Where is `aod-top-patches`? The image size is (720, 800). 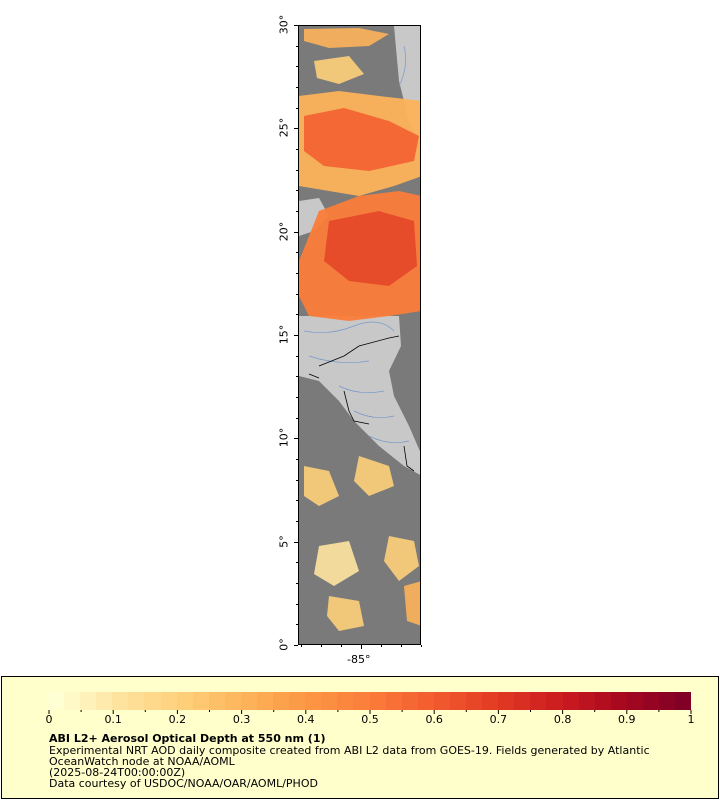
aod-top-patches is located at coordinates (339, 70).